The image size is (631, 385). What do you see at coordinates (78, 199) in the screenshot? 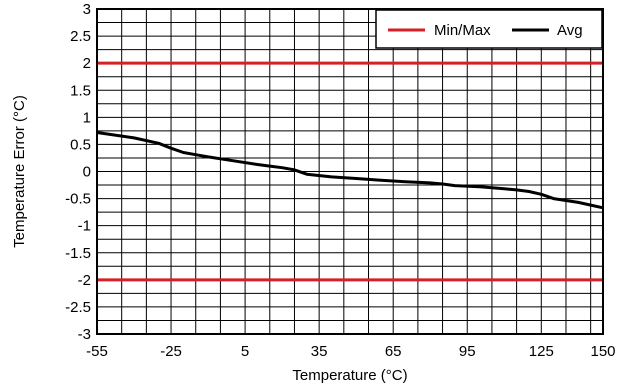
I see `y-tick-label: -0.5` at bounding box center [78, 199].